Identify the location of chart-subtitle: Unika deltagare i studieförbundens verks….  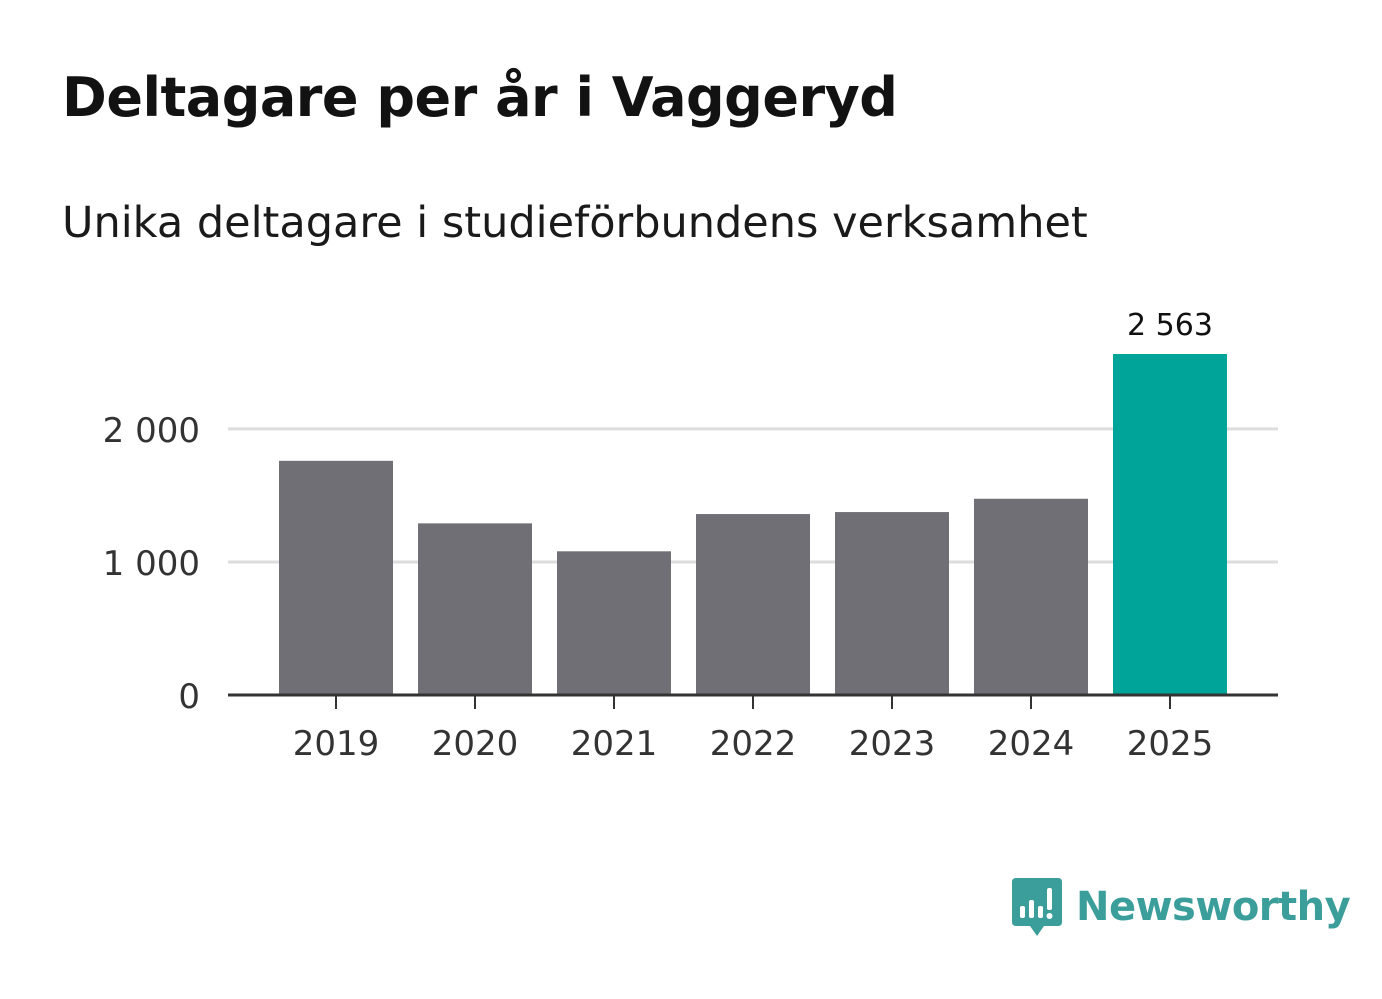
(575, 223).